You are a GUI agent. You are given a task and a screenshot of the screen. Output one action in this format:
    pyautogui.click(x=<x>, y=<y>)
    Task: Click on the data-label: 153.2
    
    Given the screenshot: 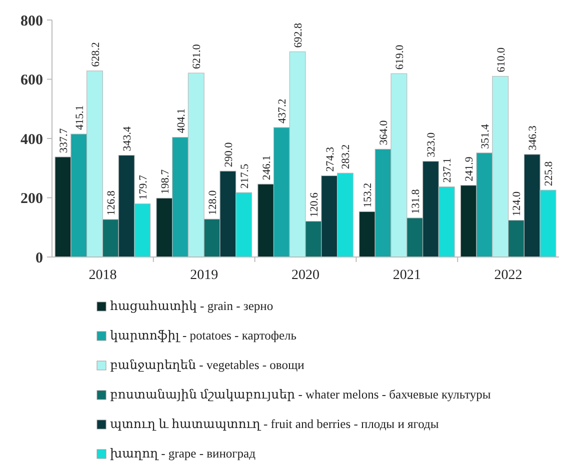 What is the action you would take?
    pyautogui.click(x=368, y=195)
    